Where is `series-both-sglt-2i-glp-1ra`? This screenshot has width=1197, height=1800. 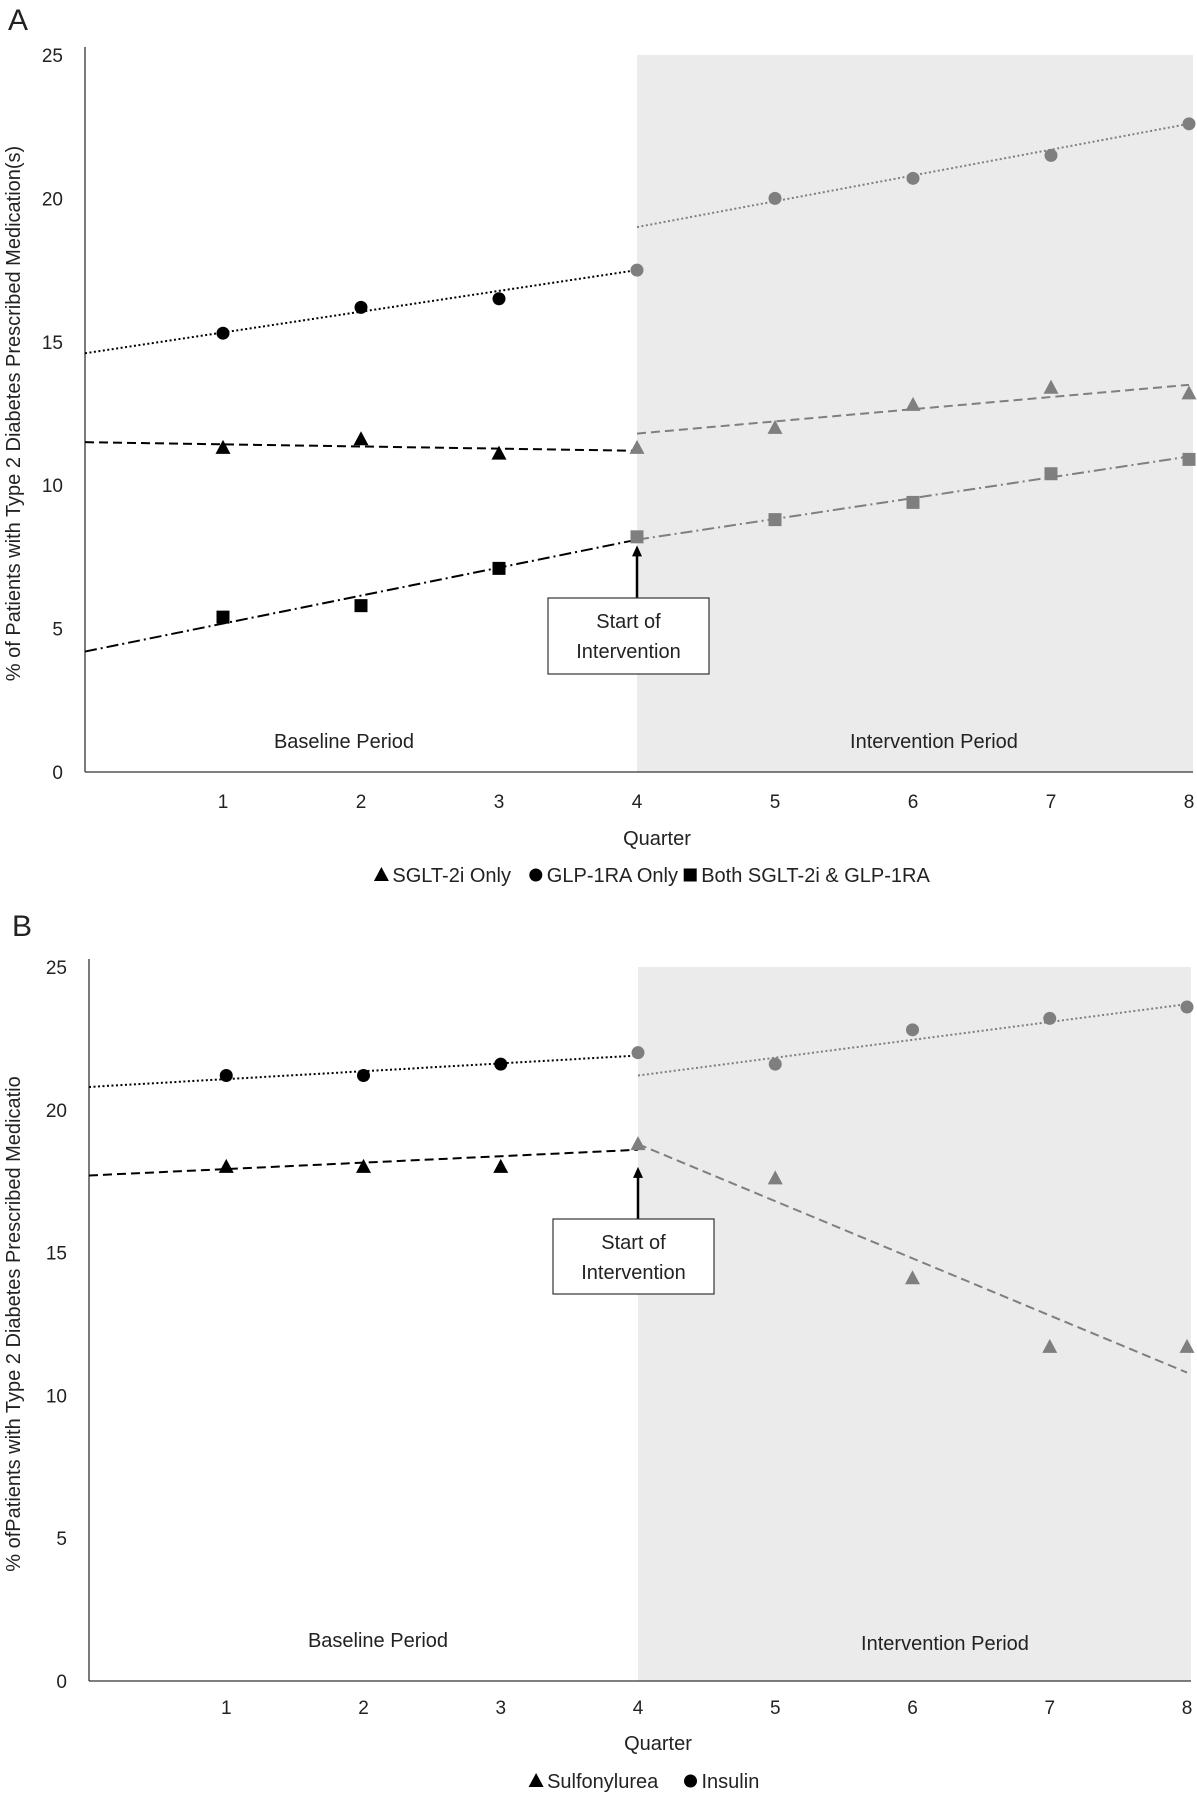
series-both-sglt-2i-glp-1ra is located at coordinates (640, 552).